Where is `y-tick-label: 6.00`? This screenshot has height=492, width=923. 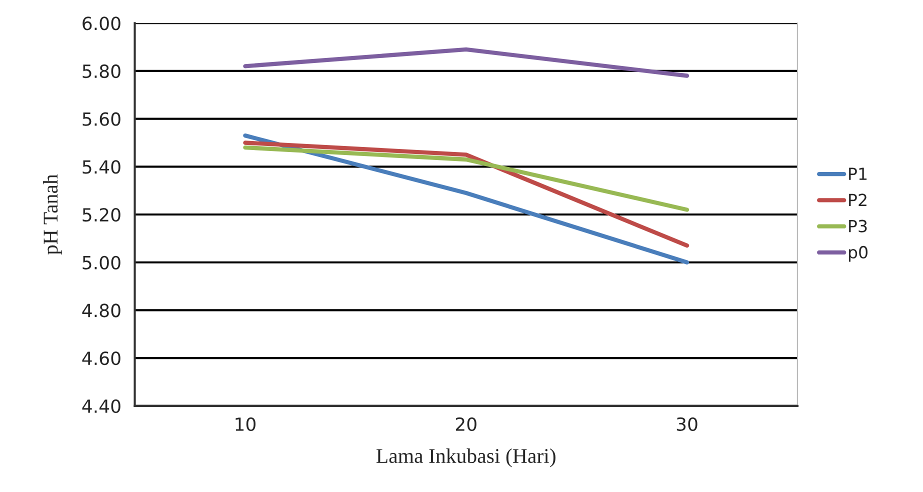
y-tick-label: 6.00 is located at coordinates (101, 23).